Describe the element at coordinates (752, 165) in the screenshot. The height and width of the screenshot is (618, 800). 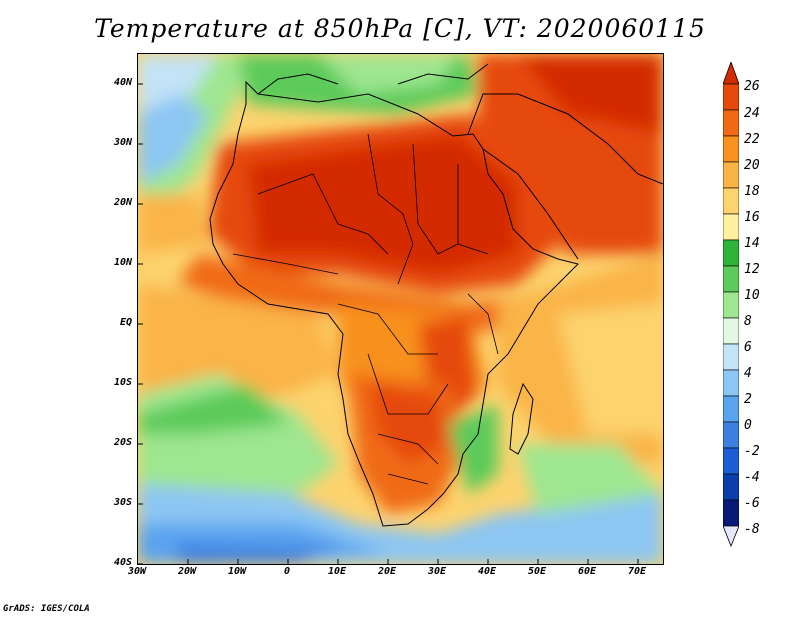
I see `colorbar-label: 20` at that location.